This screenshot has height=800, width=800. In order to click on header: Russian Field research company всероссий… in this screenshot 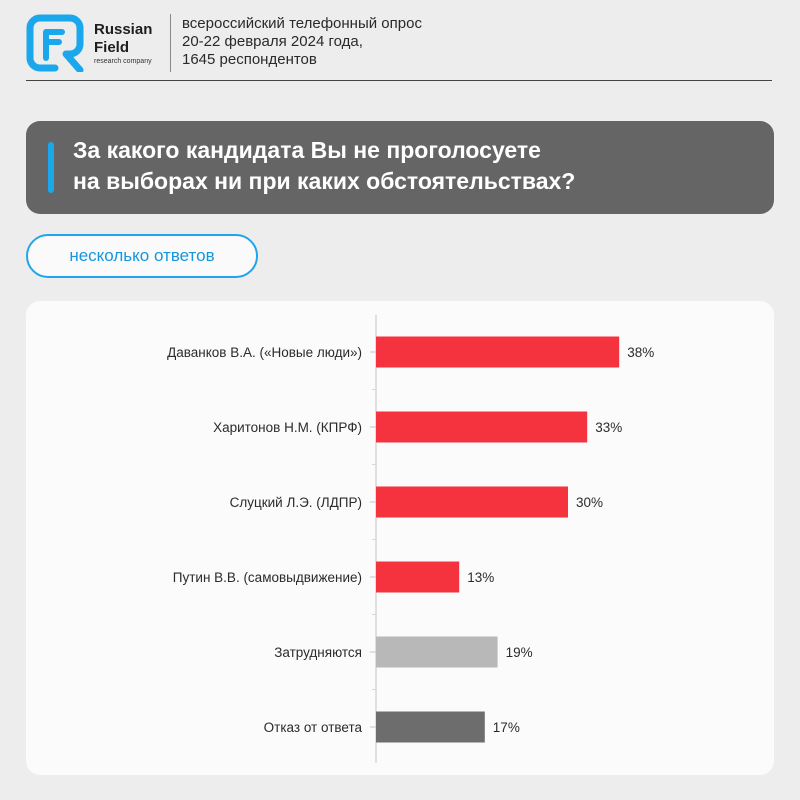, I will do `click(400, 41)`.